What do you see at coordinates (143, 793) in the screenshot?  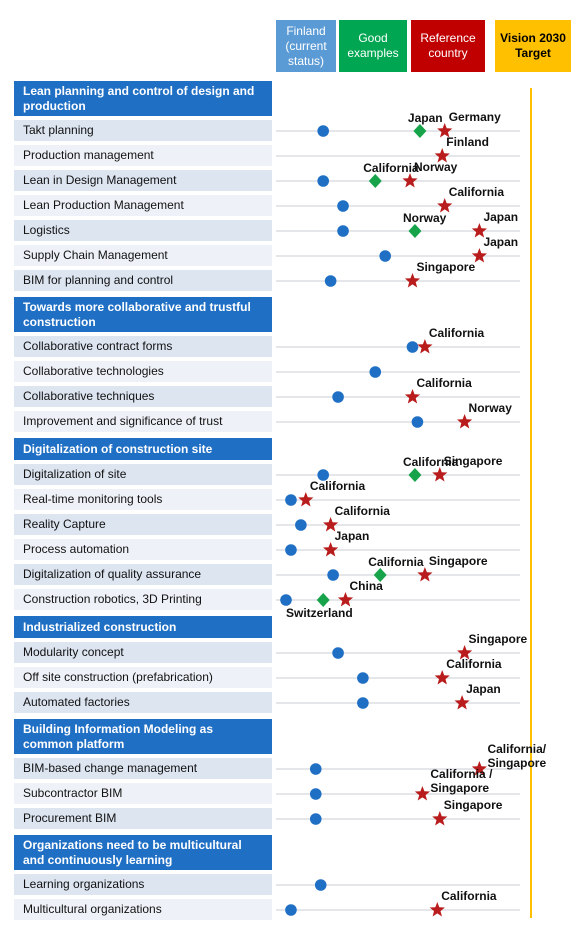 I see `row-label: Subcontractor BIM` at bounding box center [143, 793].